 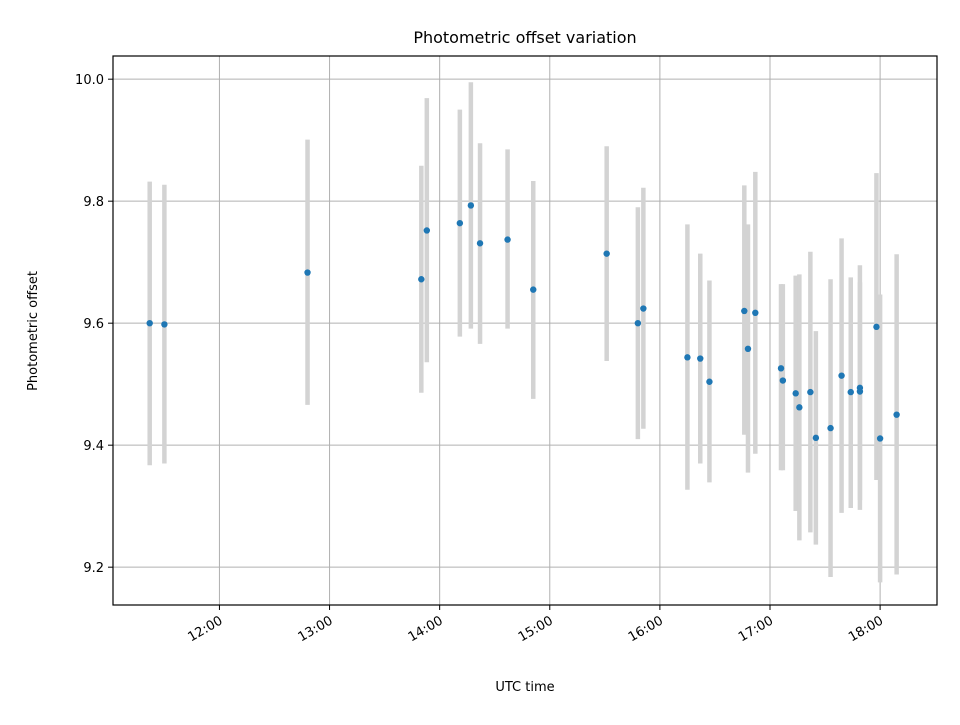 I want to click on y-tick-label: 9.8, so click(x=93, y=202).